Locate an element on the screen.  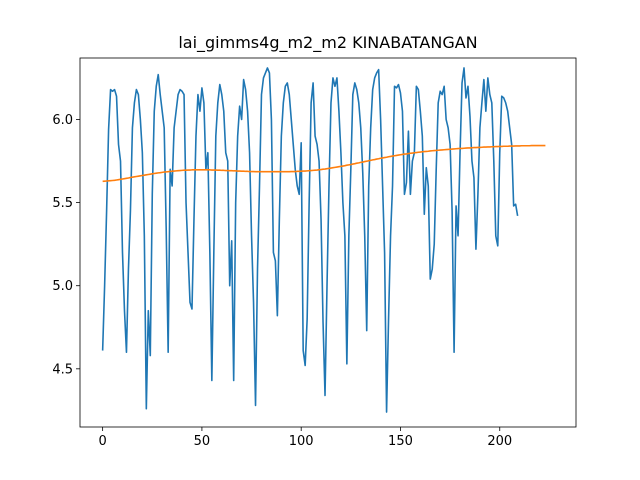
y-tick-label: 5.0 is located at coordinates (62, 286).